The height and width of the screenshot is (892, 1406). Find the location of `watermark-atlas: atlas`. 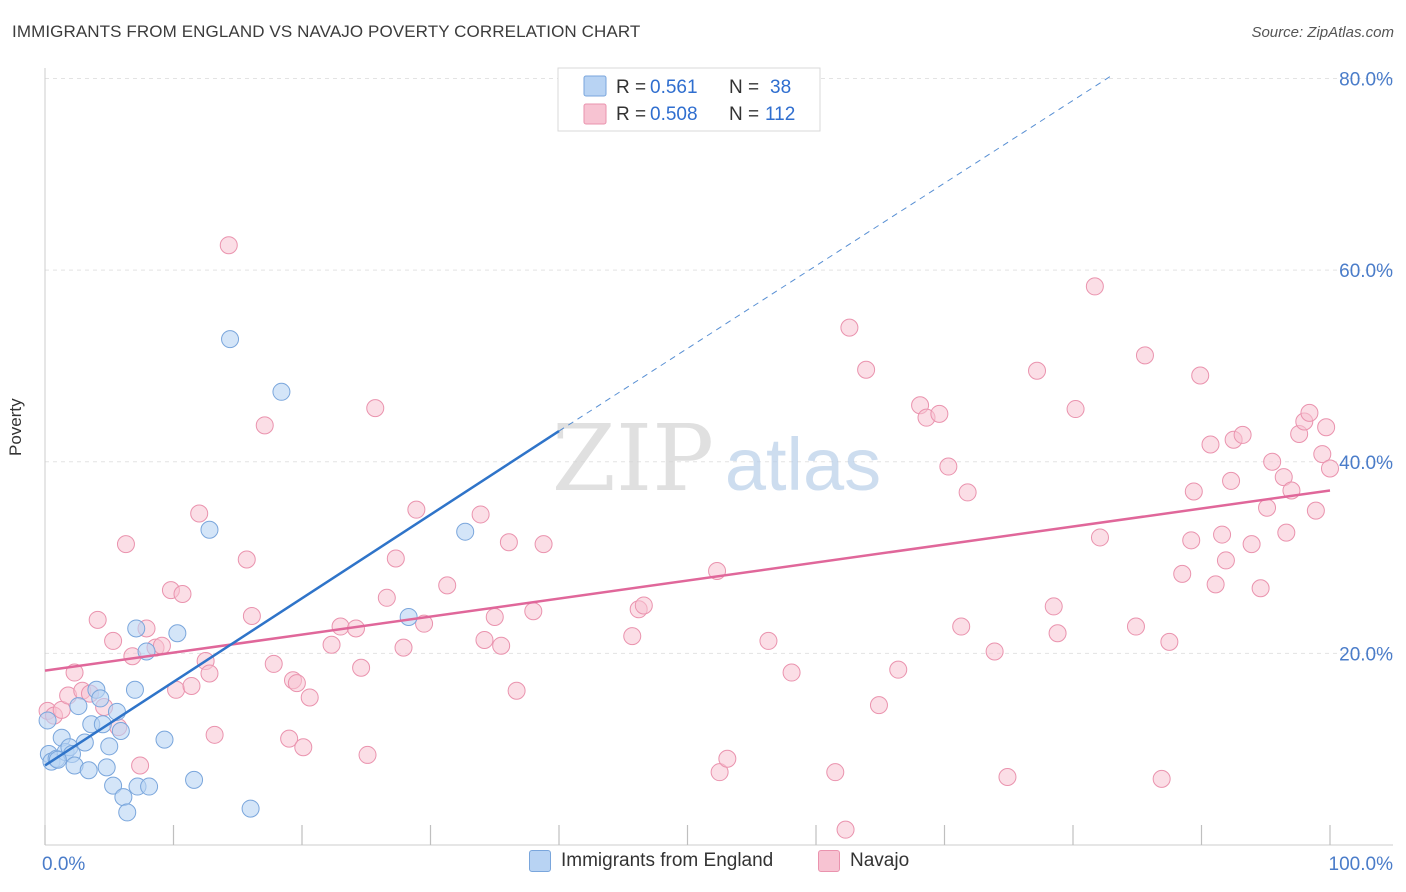

watermark-atlas: atlas is located at coordinates (803, 464).